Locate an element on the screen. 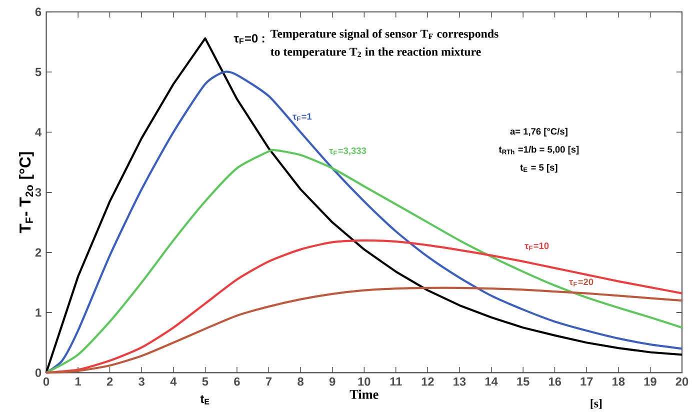 The width and height of the screenshot is (693, 413). y-tick-label: 4 is located at coordinates (38, 132).